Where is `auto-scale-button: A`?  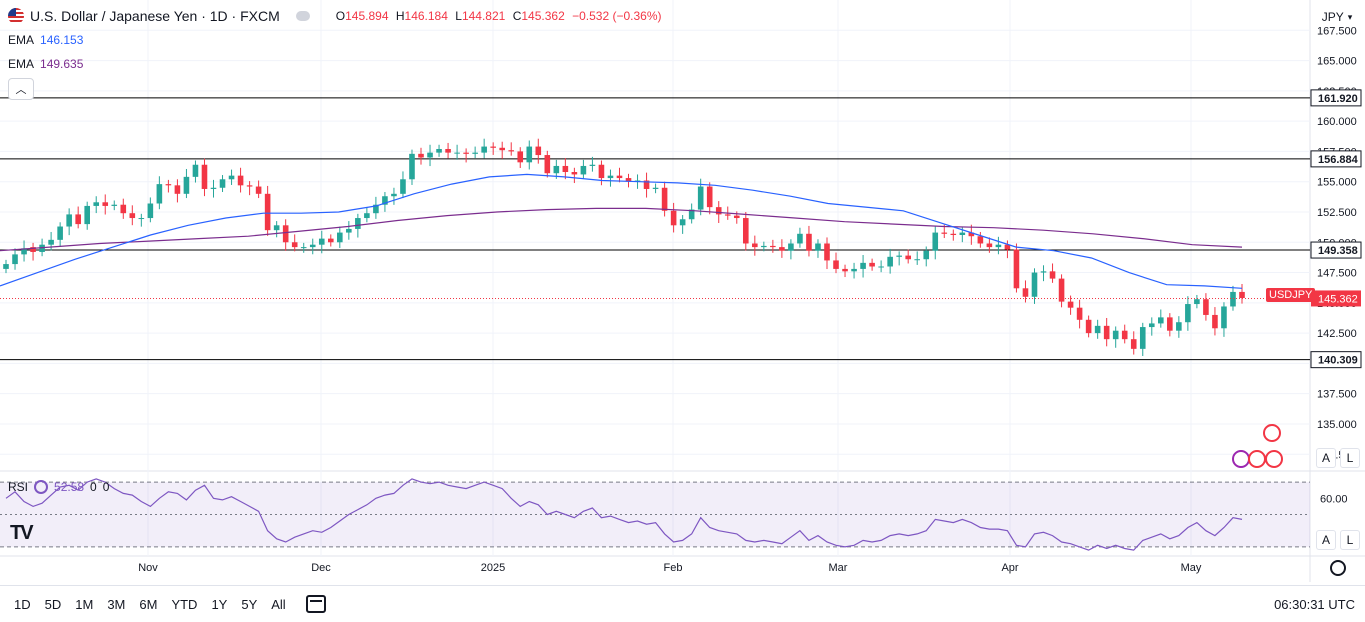
auto-scale-button: A is located at coordinates (1326, 458).